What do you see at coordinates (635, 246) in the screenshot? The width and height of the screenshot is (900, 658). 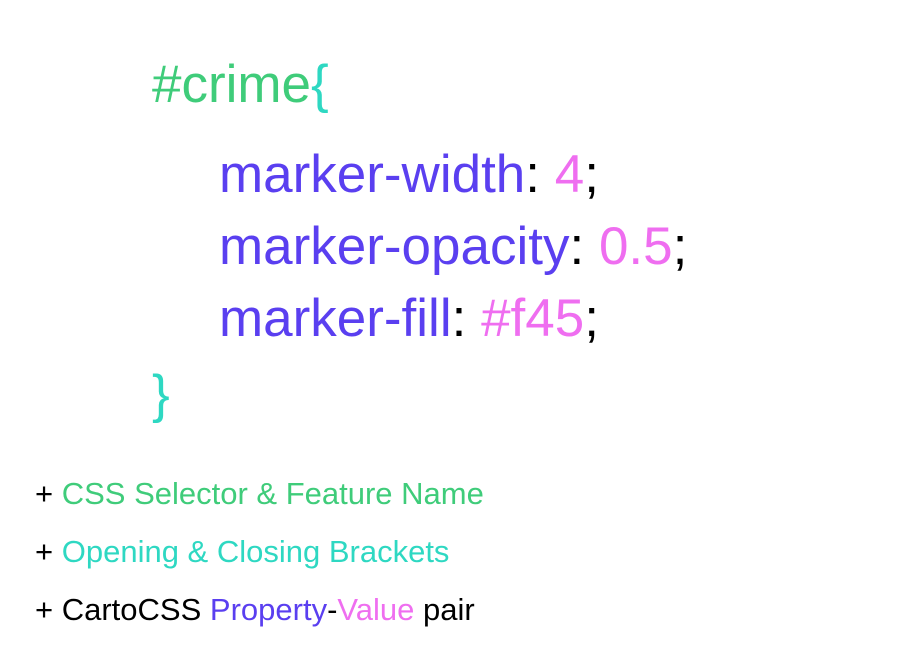 I see `property-value: 0.5` at bounding box center [635, 246].